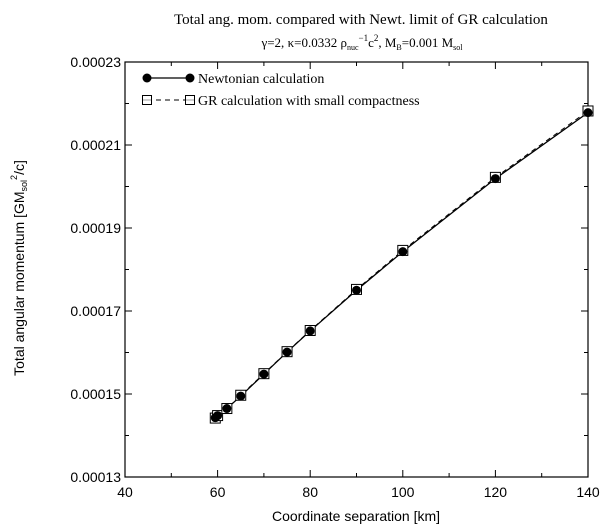 Image resolution: width=616 pixels, height=525 pixels. I want to click on y-axis-label: Total angular momentum [GMsol2/c], so click(19, 268).